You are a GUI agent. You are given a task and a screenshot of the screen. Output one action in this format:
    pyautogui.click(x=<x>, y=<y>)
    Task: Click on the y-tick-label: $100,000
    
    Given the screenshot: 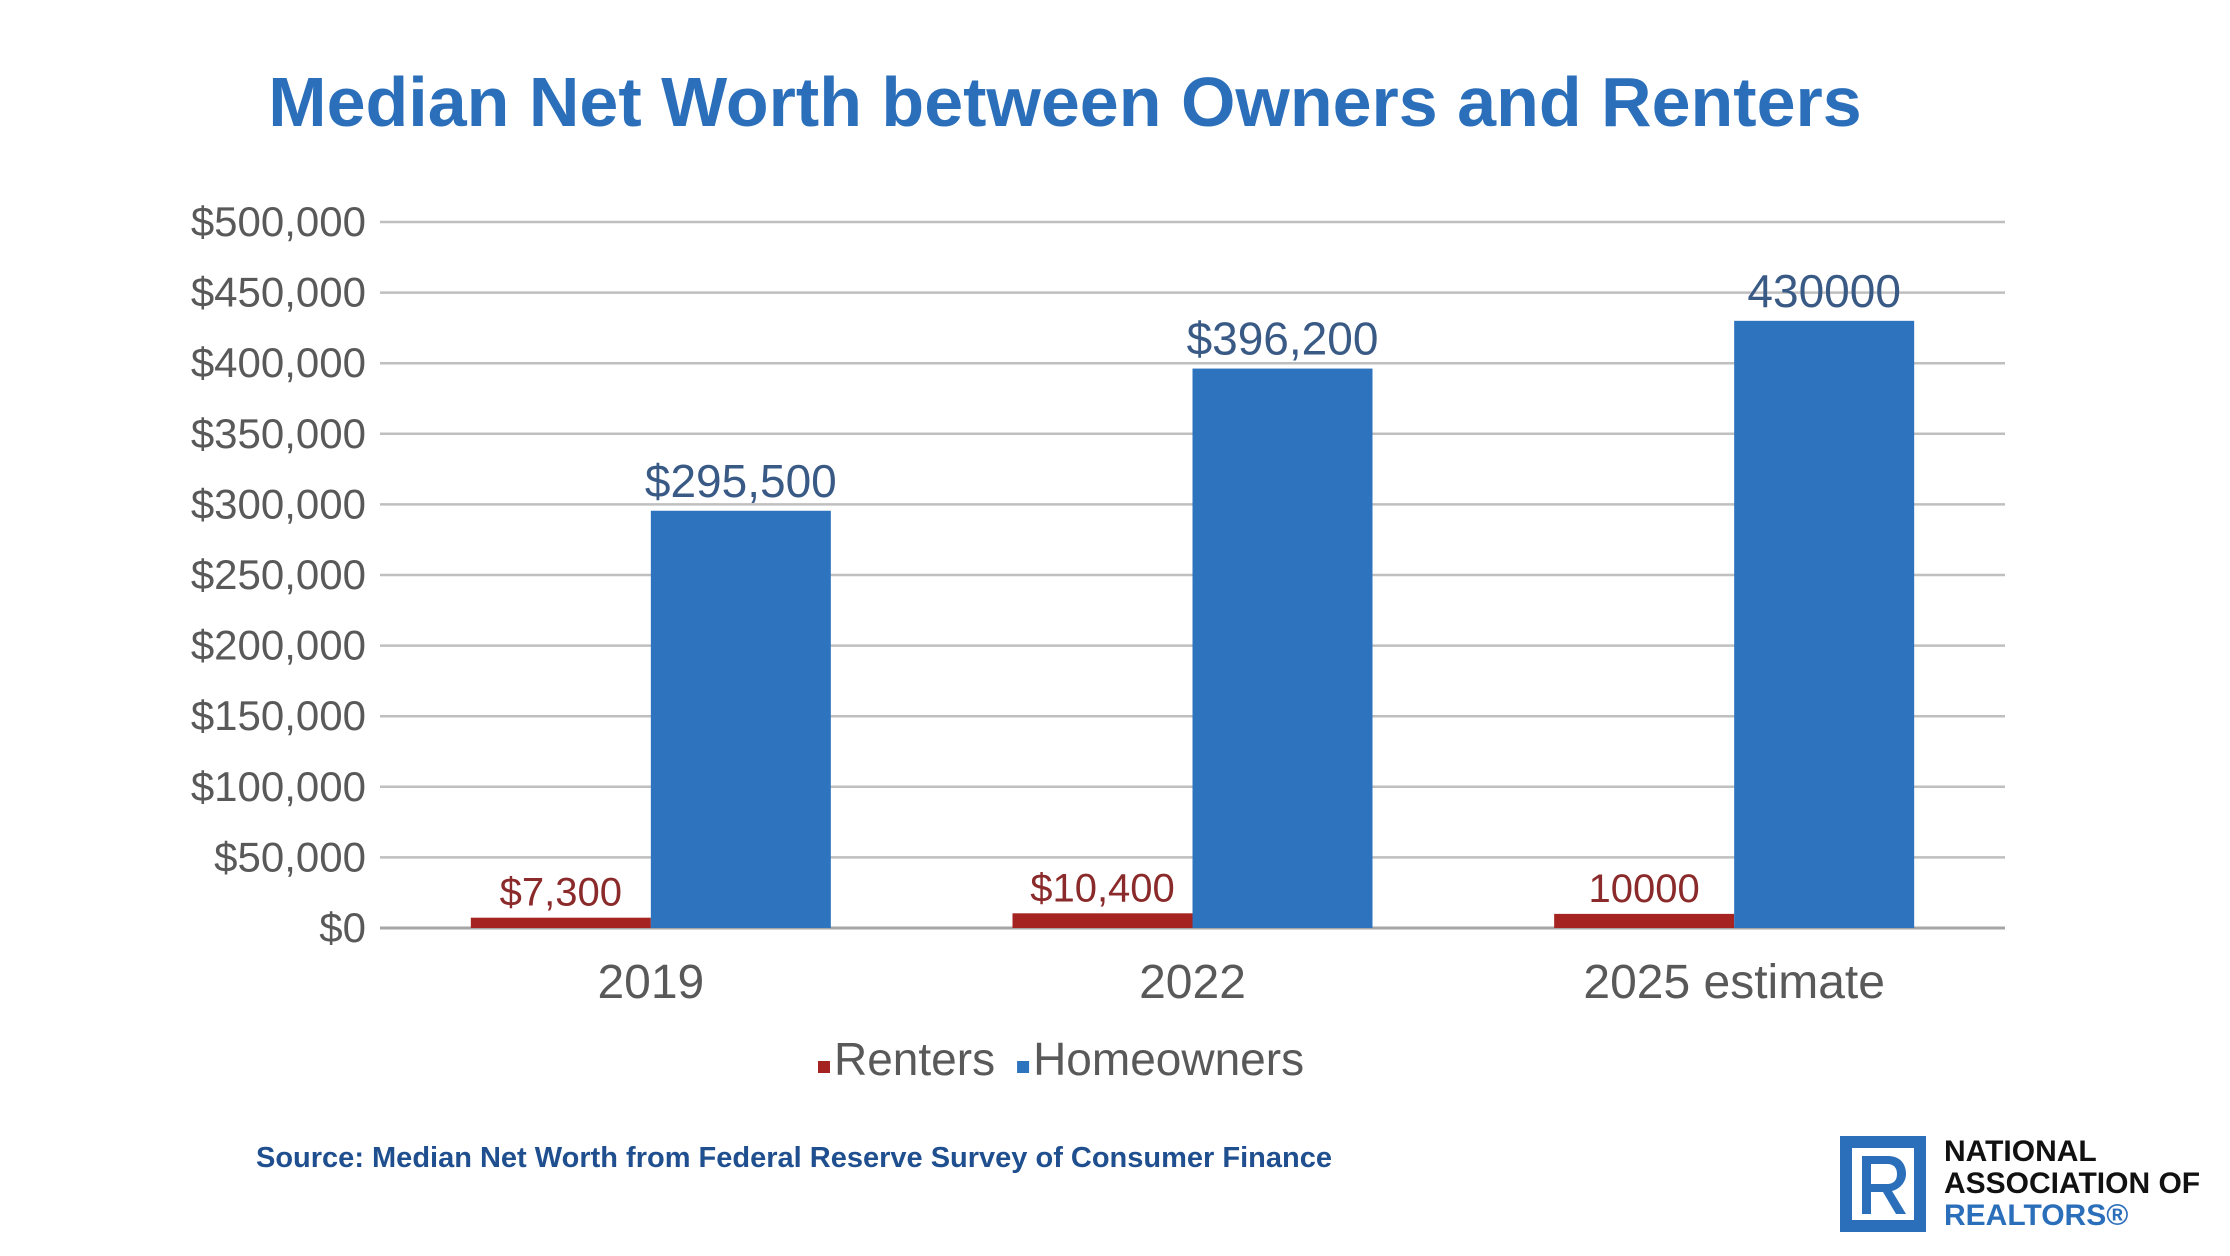 What is the action you would take?
    pyautogui.click(x=278, y=786)
    